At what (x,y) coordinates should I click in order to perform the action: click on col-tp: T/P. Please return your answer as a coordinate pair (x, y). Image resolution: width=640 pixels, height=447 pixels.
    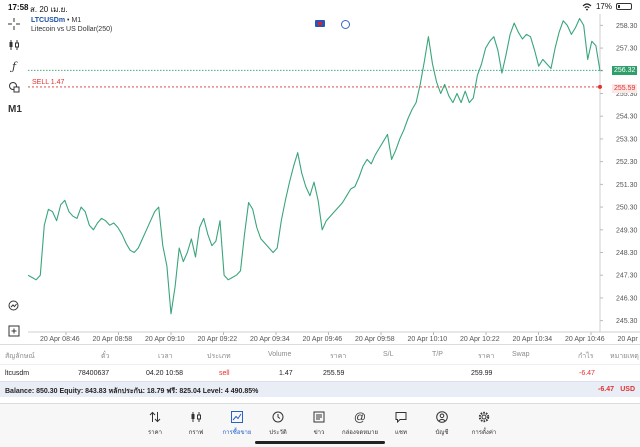
    Looking at the image, I should click on (437, 354).